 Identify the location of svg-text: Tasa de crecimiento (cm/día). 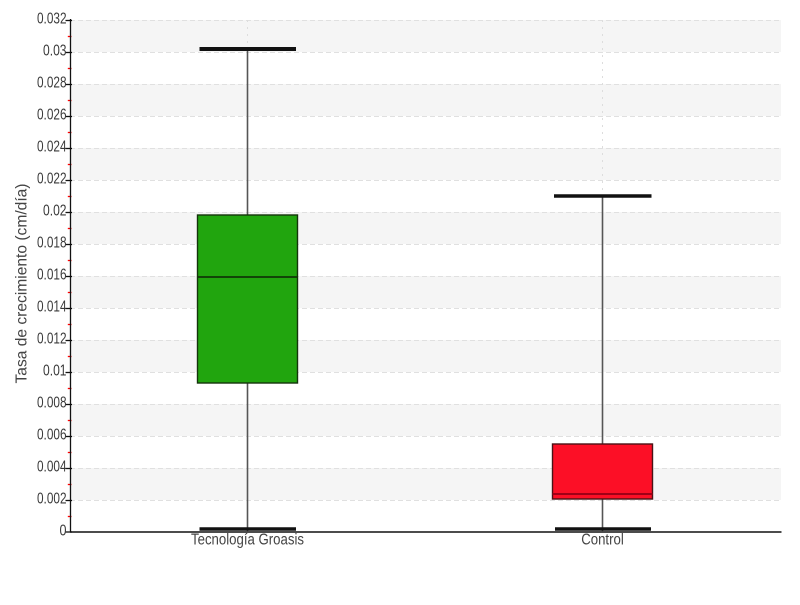
(22, 284).